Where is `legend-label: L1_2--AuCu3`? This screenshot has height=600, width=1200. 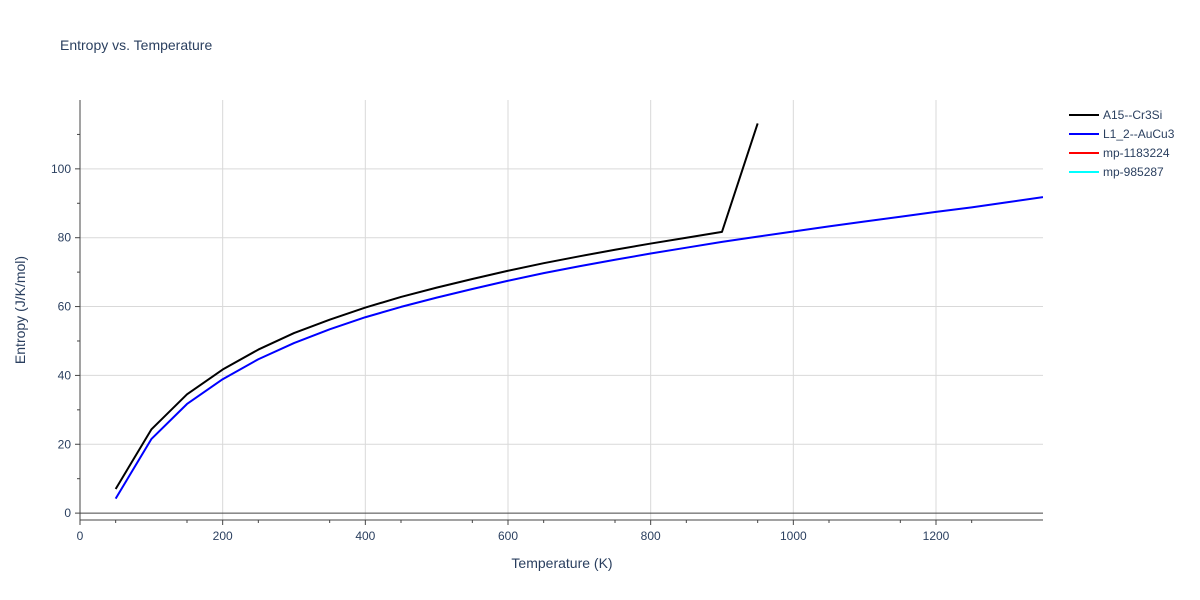 legend-label: L1_2--AuCu3 is located at coordinates (1139, 134).